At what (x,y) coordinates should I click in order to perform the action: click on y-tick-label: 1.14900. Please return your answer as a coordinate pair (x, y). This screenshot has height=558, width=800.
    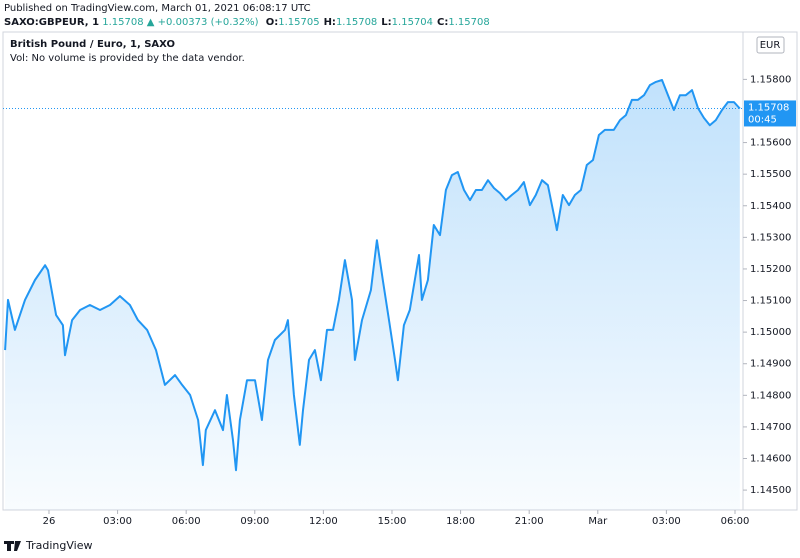
    Looking at the image, I should click on (770, 364).